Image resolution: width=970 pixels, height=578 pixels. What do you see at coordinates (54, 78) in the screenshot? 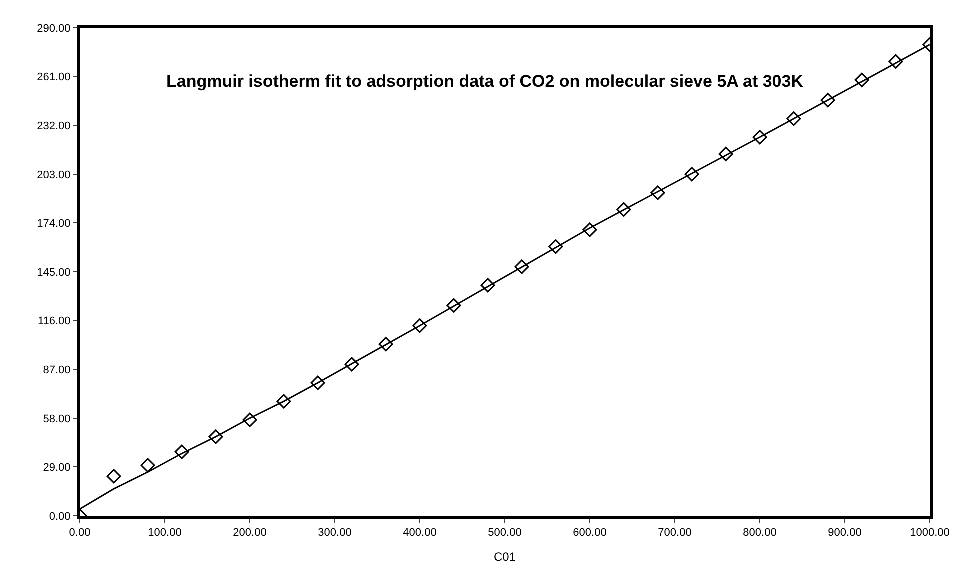
I see `y-tick-label: 261.00` at bounding box center [54, 78].